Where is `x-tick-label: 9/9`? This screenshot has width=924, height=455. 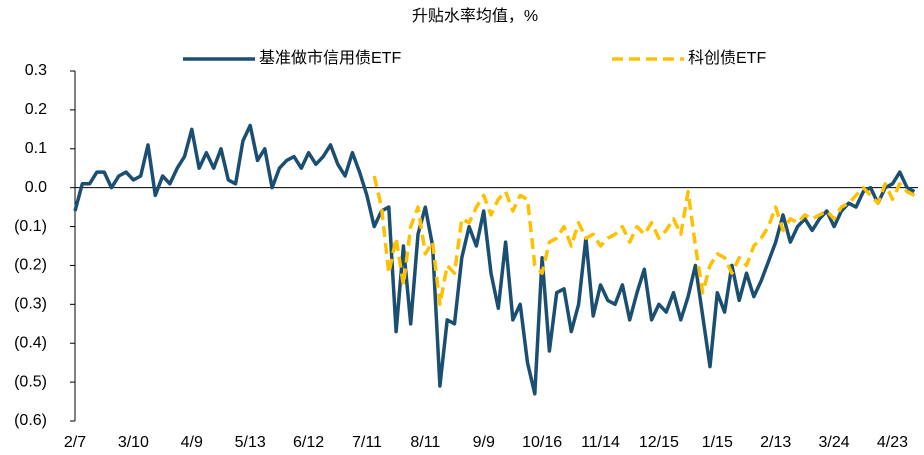 x-tick-label: 9/9 is located at coordinates (484, 442).